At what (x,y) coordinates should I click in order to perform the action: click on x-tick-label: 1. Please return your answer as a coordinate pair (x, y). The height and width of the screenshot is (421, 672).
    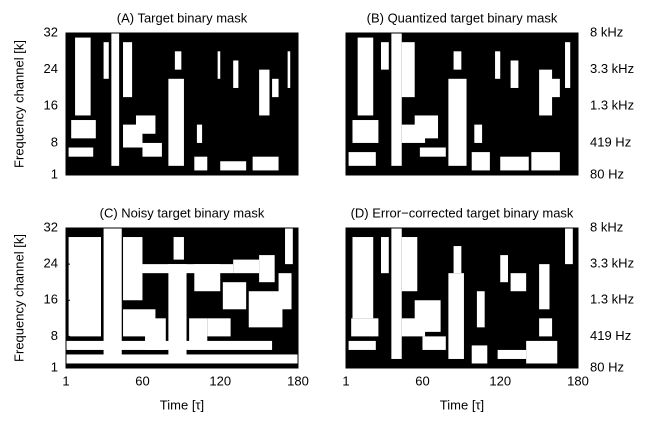
    Looking at the image, I should click on (65, 380).